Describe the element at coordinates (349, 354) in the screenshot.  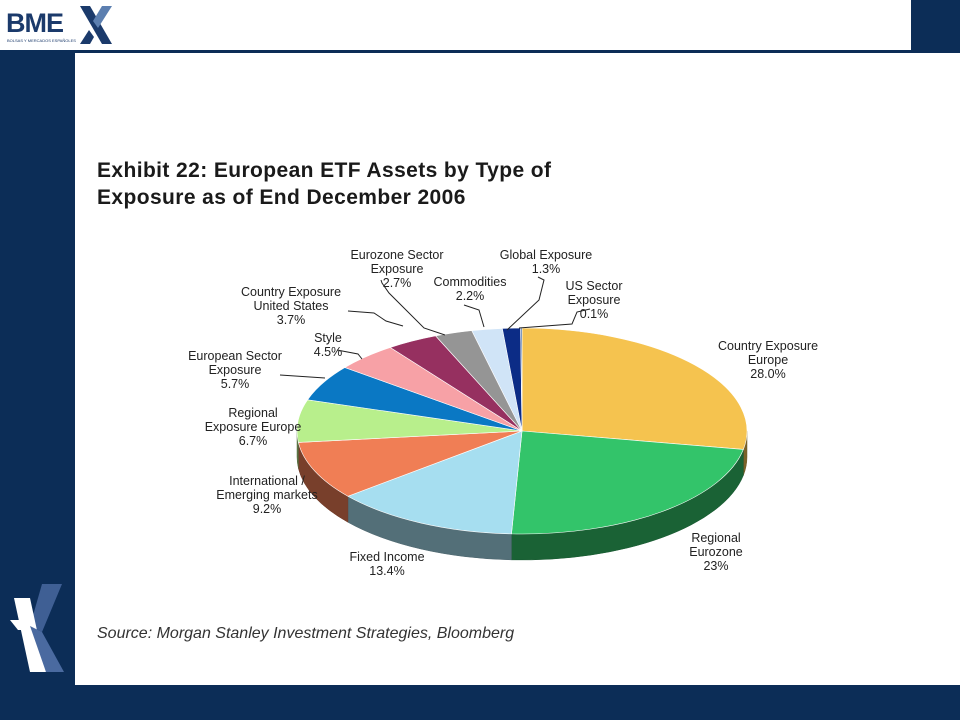
I see `leader-line-style` at that location.